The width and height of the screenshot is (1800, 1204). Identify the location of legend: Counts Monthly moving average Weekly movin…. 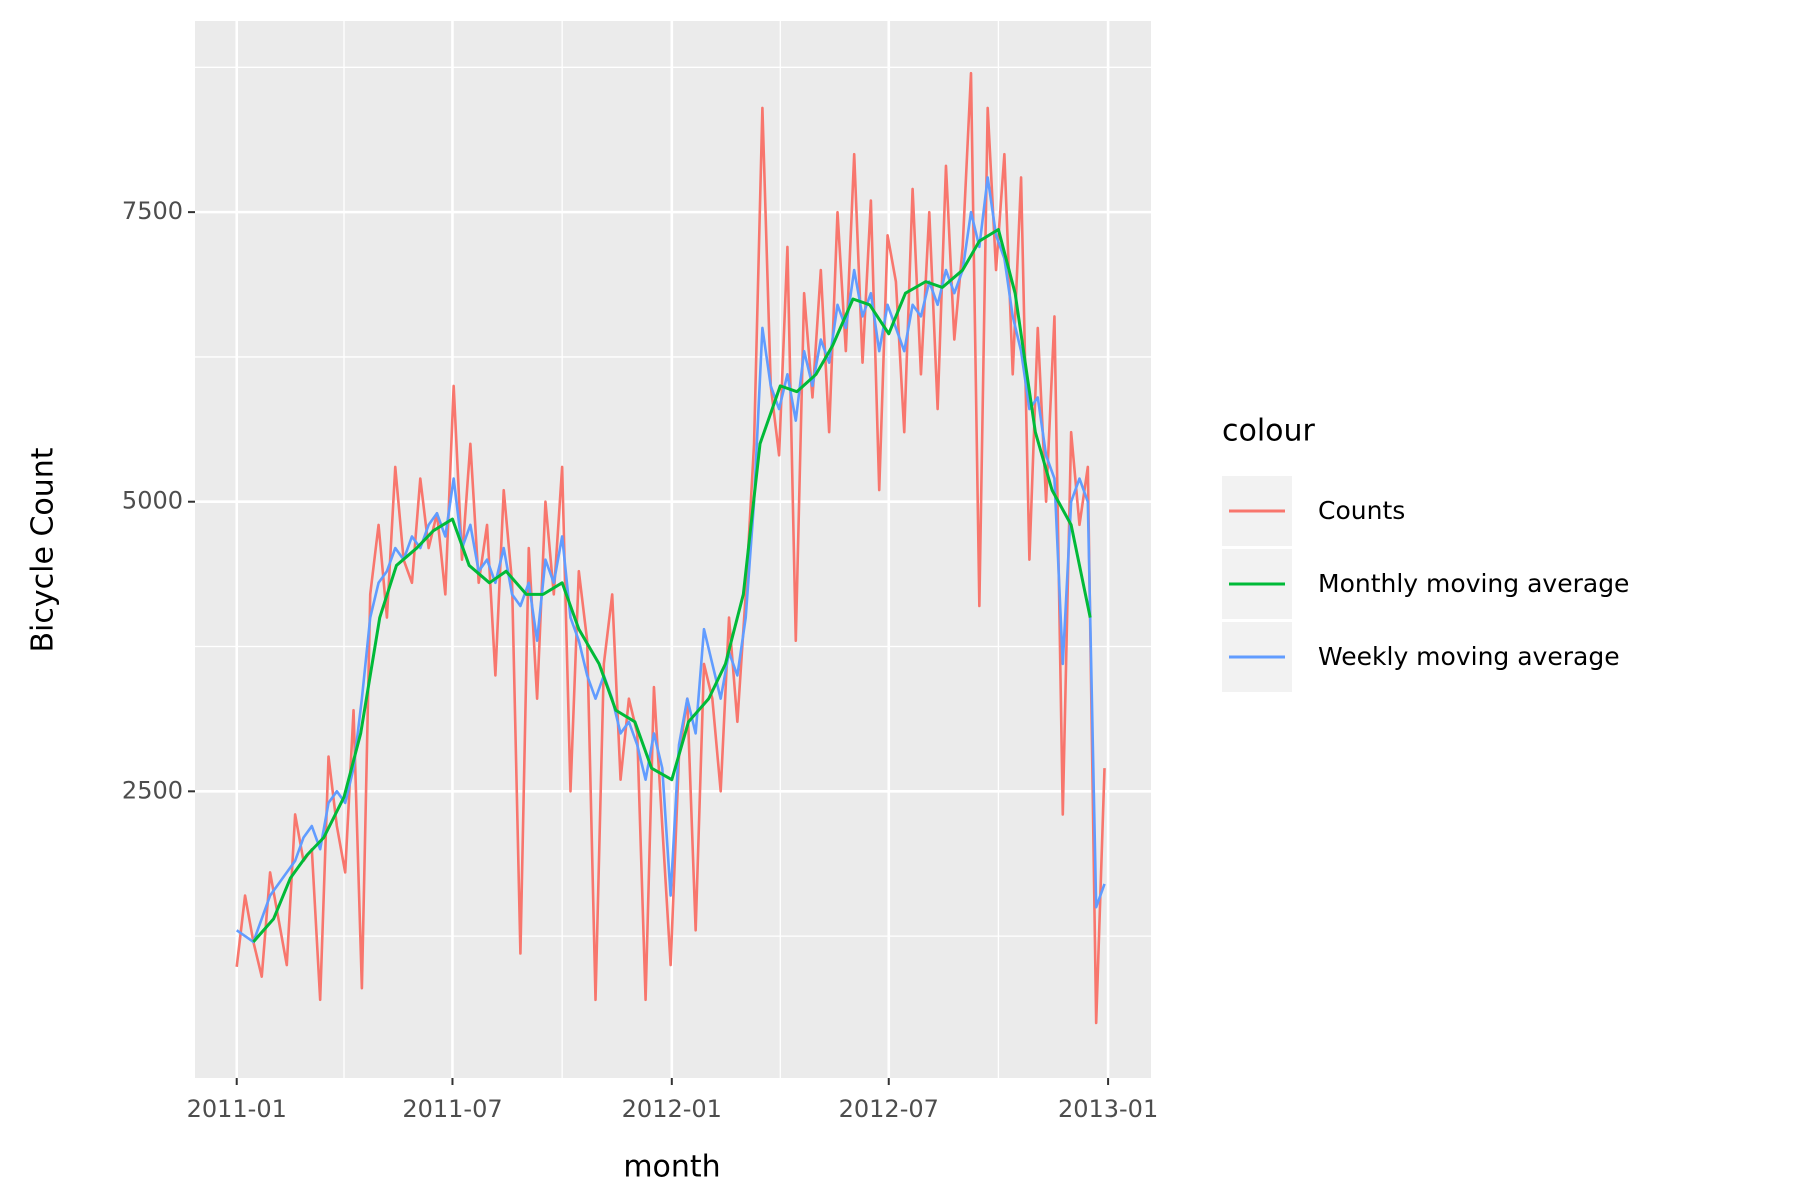
(1425, 584).